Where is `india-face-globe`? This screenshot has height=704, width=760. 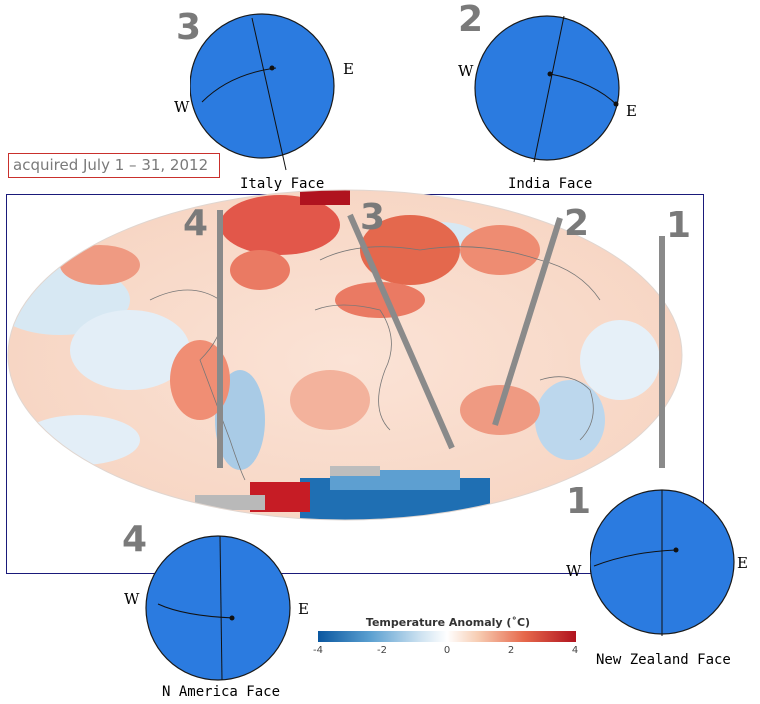 india-face-globe is located at coordinates (547, 89).